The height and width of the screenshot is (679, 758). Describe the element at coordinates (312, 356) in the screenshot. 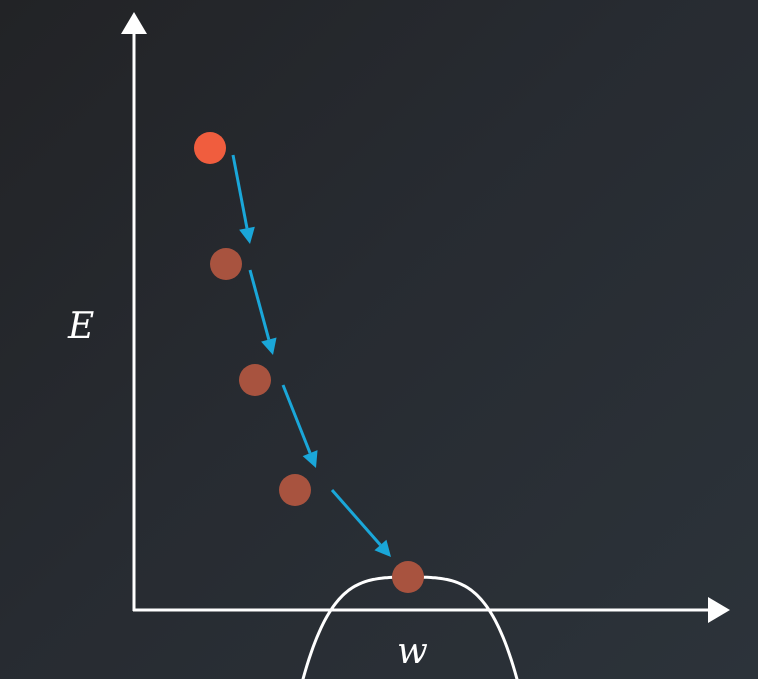

I see `descent-arrows` at that location.